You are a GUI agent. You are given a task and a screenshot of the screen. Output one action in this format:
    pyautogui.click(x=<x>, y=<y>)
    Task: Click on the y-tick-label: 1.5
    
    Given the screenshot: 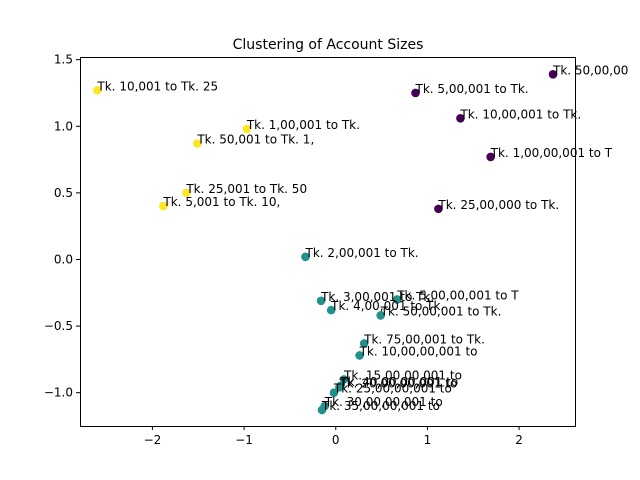 What is the action you would take?
    pyautogui.click(x=63, y=60)
    